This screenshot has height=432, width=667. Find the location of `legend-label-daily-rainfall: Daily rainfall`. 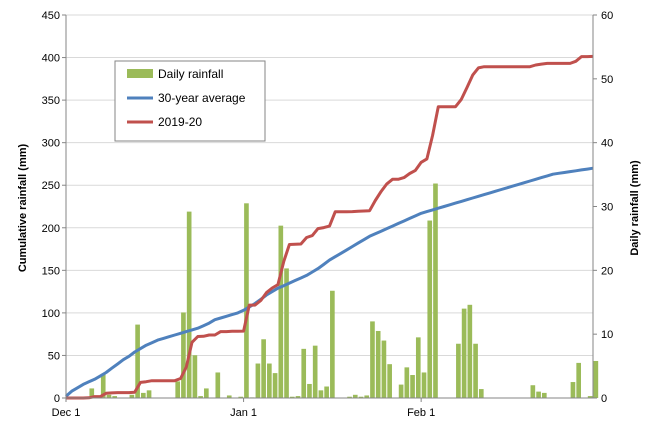

legend-label-daily-rainfall: Daily rainfall is located at coordinates (190, 74).